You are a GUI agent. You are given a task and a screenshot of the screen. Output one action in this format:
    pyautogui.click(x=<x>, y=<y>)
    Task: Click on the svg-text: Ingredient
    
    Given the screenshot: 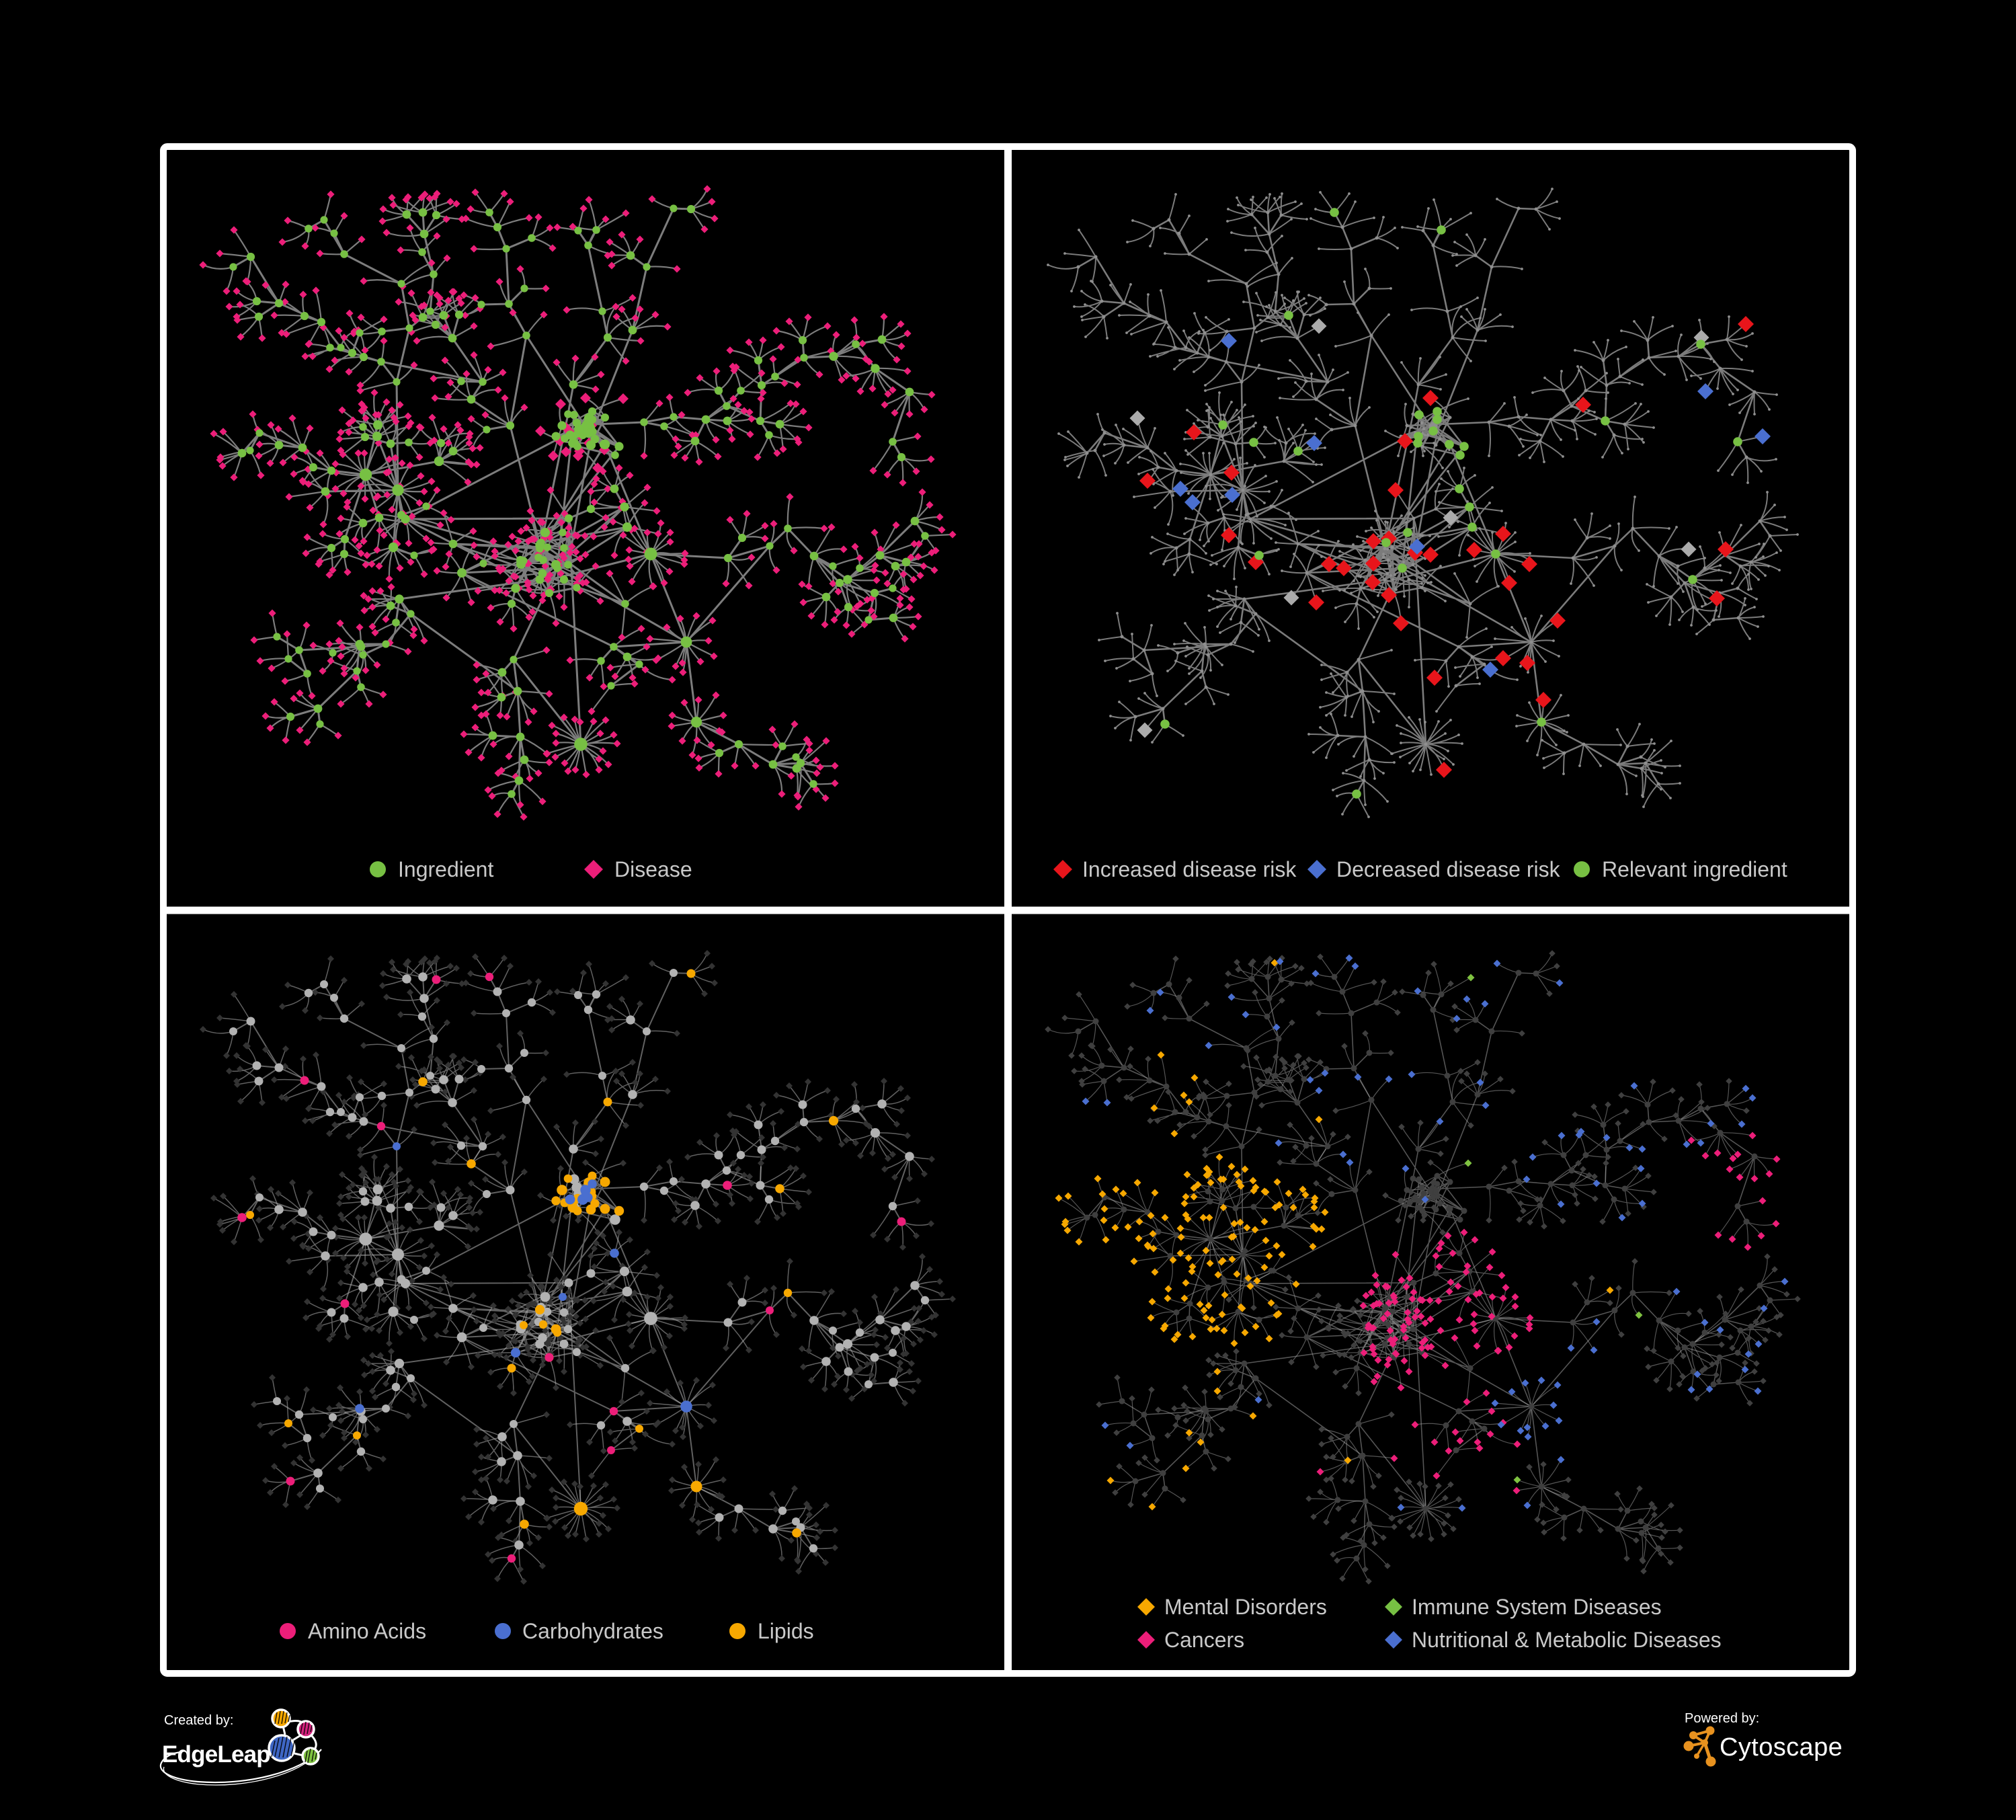 What is the action you would take?
    pyautogui.click(x=445, y=869)
    